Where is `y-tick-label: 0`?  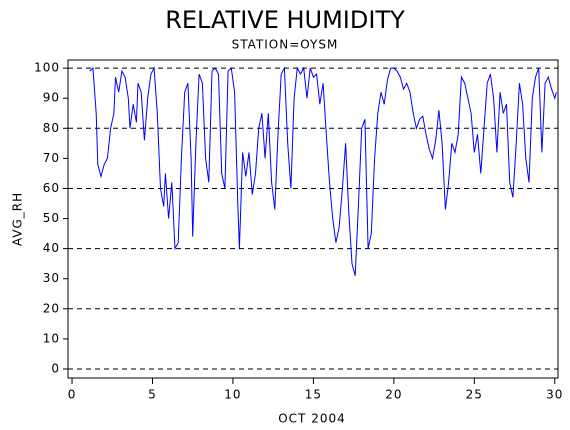 y-tick-label: 0 is located at coordinates (55, 368).